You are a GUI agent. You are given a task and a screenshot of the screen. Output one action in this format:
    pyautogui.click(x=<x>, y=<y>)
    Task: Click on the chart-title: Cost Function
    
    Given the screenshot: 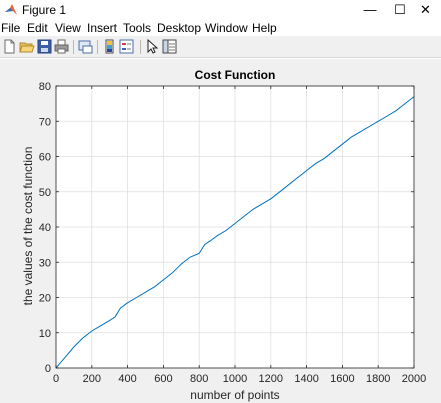 What is the action you would take?
    pyautogui.click(x=235, y=75)
    